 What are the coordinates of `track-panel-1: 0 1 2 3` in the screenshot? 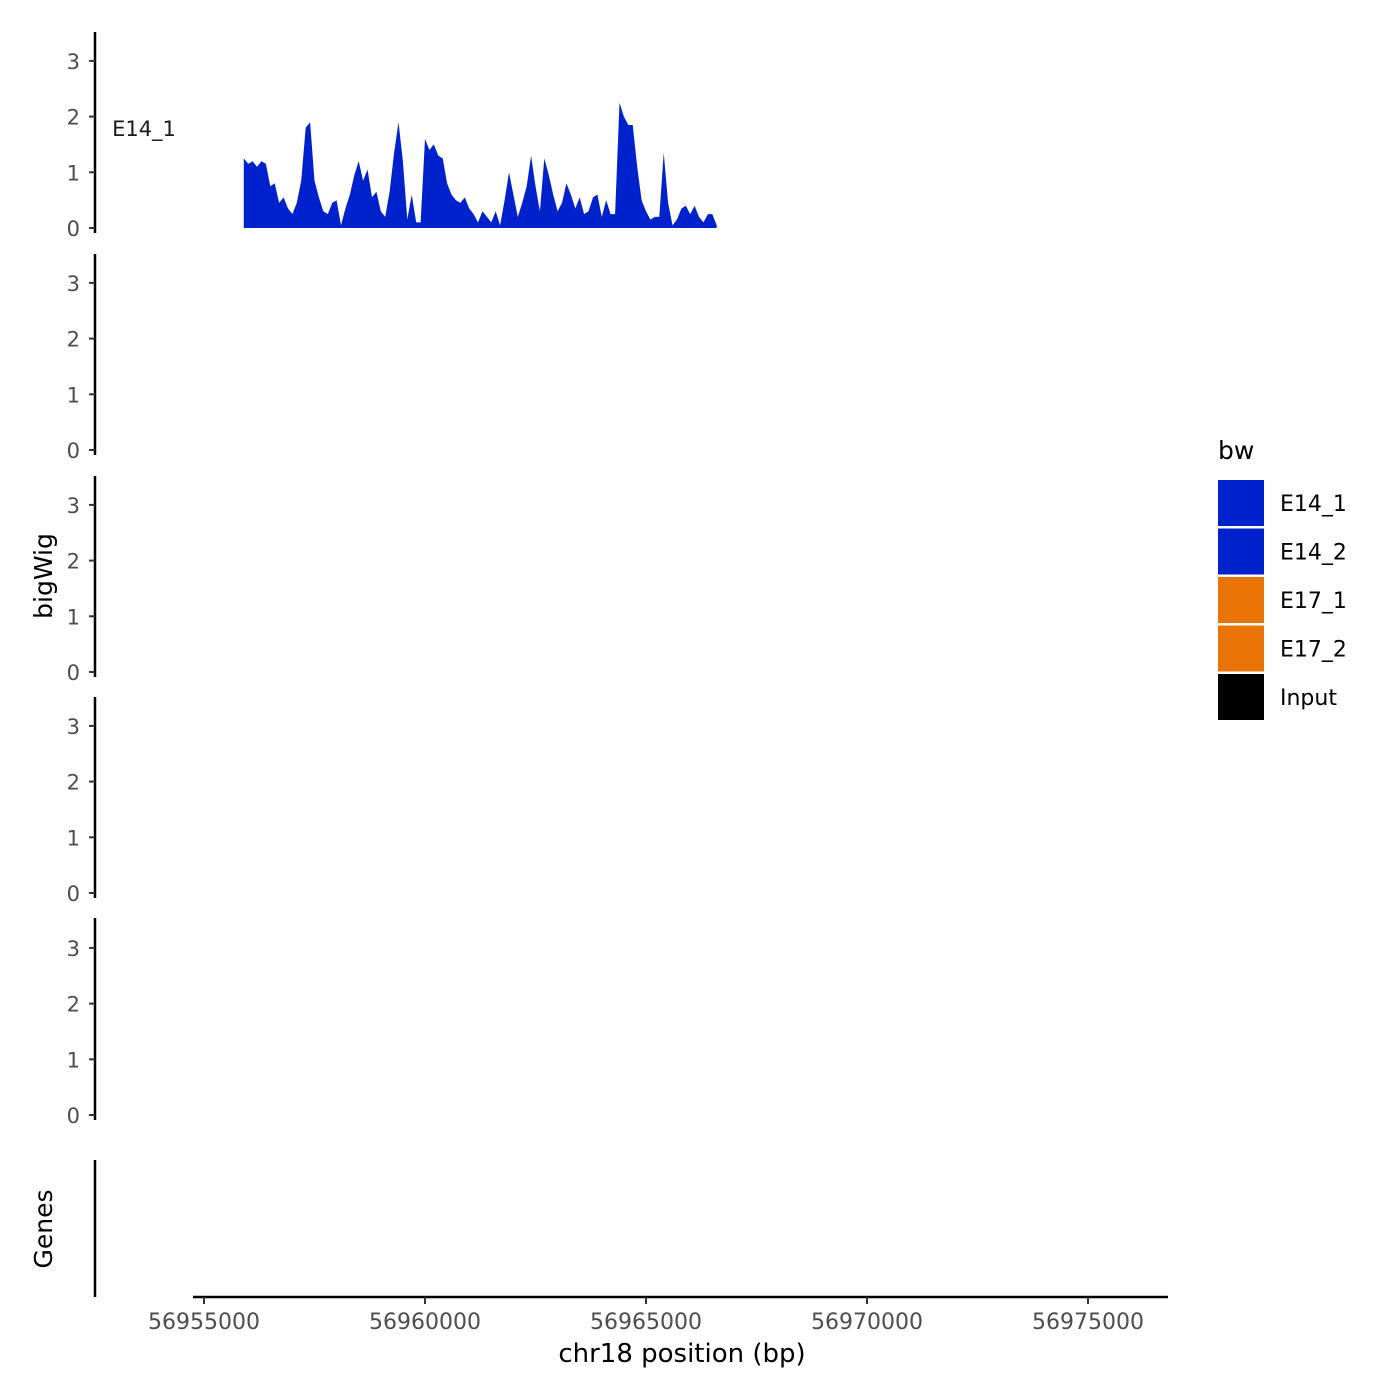 It's located at (82, 358).